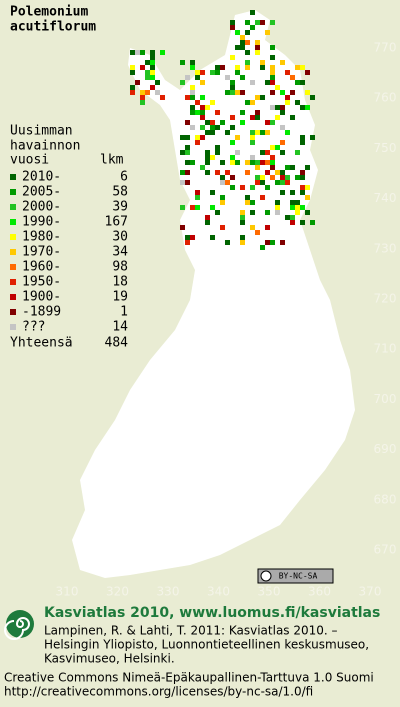 The width and height of the screenshot is (400, 707). What do you see at coordinates (41, 222) in the screenshot?
I see `legend-label: 1990-` at bounding box center [41, 222].